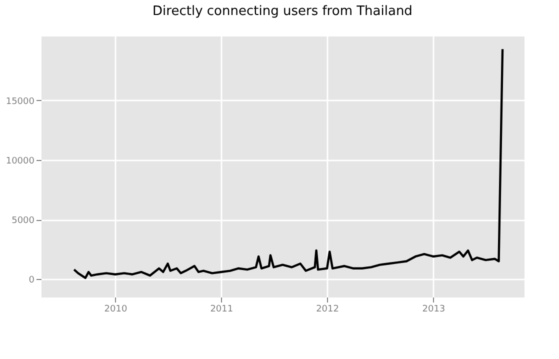 The height and width of the screenshot is (359, 559). Describe the element at coordinates (23, 221) in the screenshot. I see `y-tick-label: 5000` at that location.